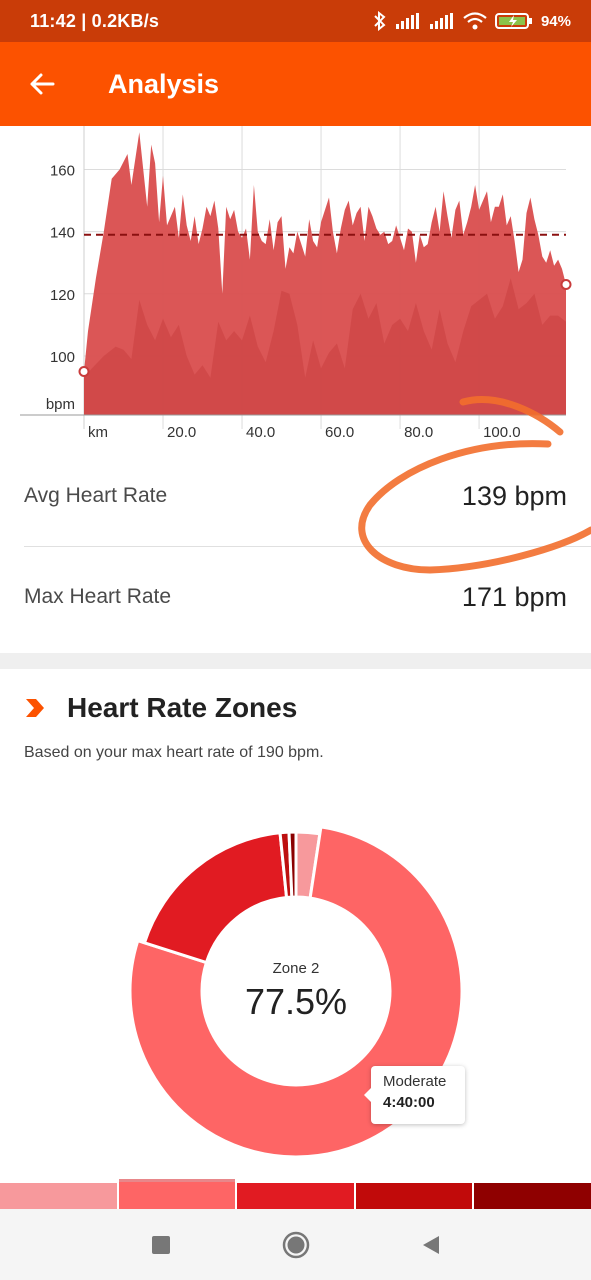 This screenshot has height=1280, width=591. Describe the element at coordinates (60, 404) in the screenshot. I see `y-axis-label: bpm` at that location.